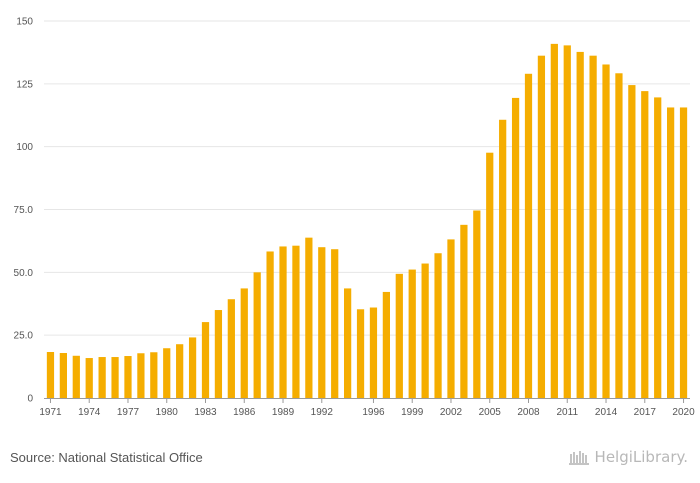  Describe the element at coordinates (568, 412) in the screenshot. I see `x-tick-label: 2011` at that location.